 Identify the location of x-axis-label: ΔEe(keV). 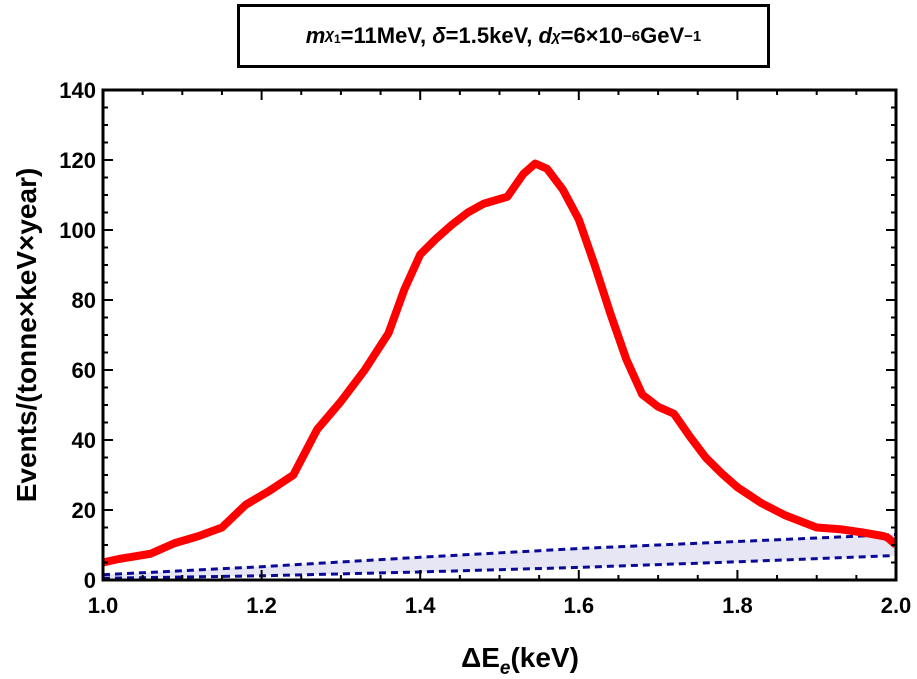
(520, 660).